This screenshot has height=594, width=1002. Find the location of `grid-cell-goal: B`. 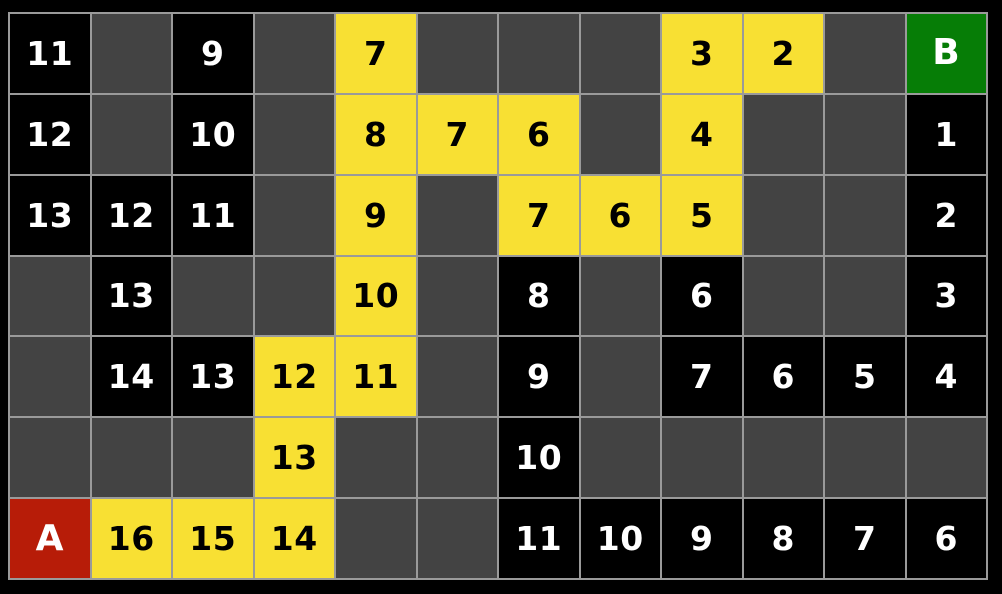

grid-cell-goal: B is located at coordinates (946, 53).